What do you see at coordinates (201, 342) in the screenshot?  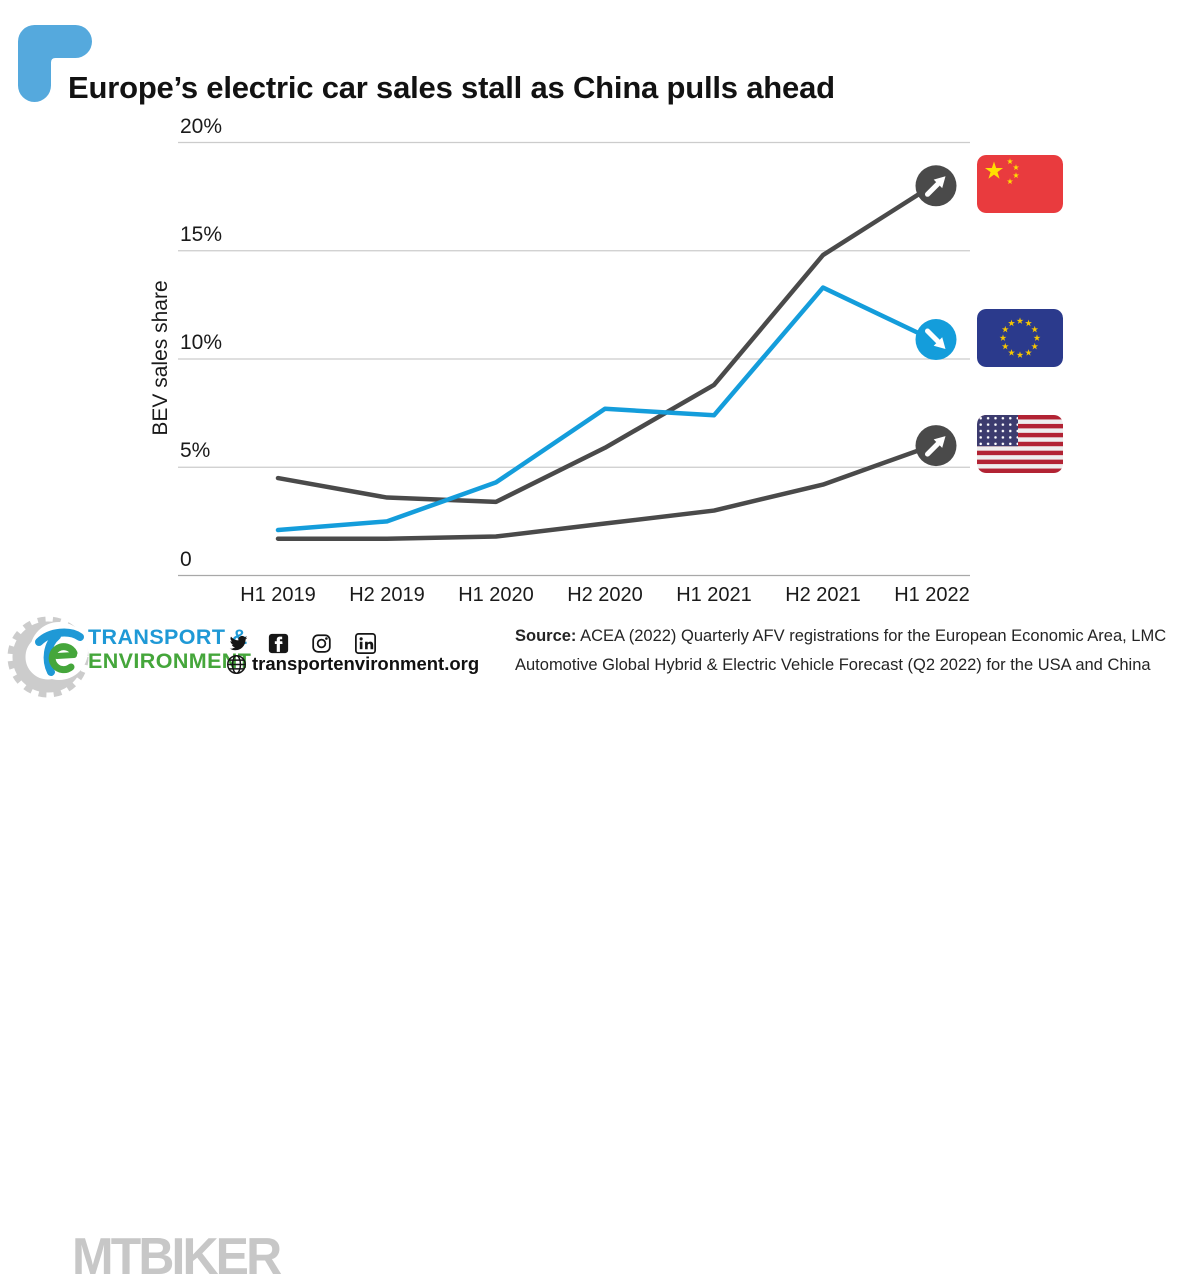 I see `y-tick-label: 10%` at bounding box center [201, 342].